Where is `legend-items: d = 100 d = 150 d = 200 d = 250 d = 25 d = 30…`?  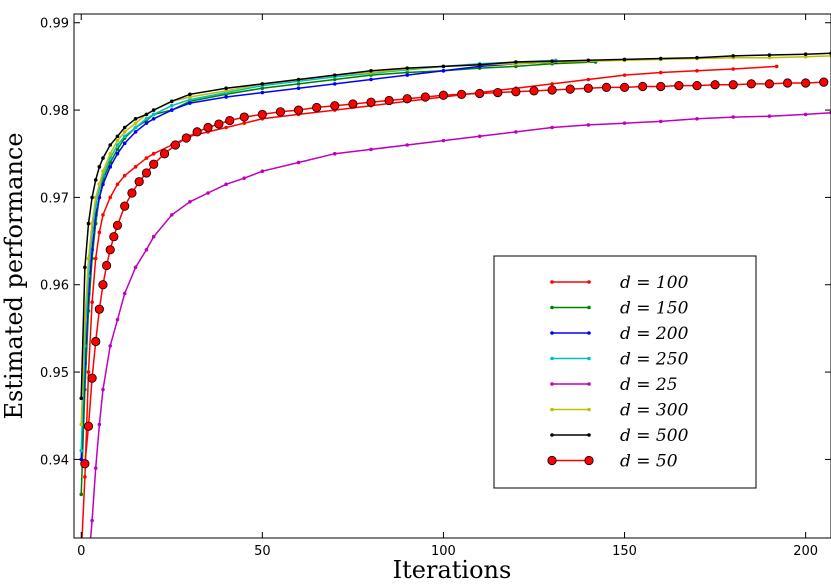
legend-items: d = 100 d = 150 d = 200 d = 250 d = 25 d = 30… is located at coordinates (618, 372).